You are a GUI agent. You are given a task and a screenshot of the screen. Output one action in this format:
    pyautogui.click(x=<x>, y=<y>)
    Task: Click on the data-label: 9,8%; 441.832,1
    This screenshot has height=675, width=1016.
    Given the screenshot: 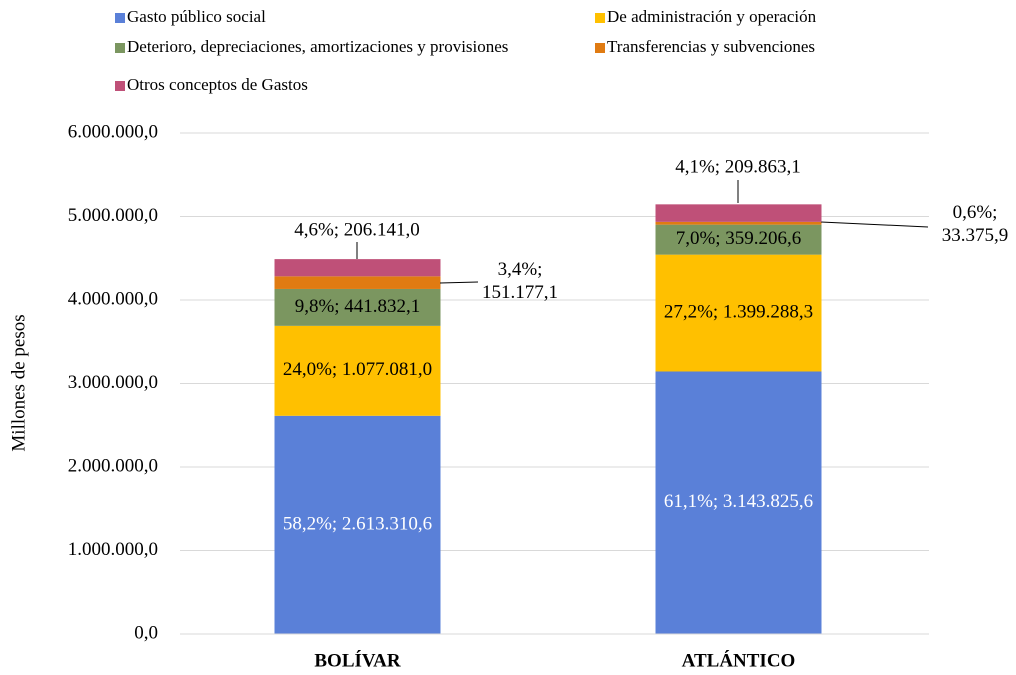 What is the action you would take?
    pyautogui.click(x=358, y=306)
    